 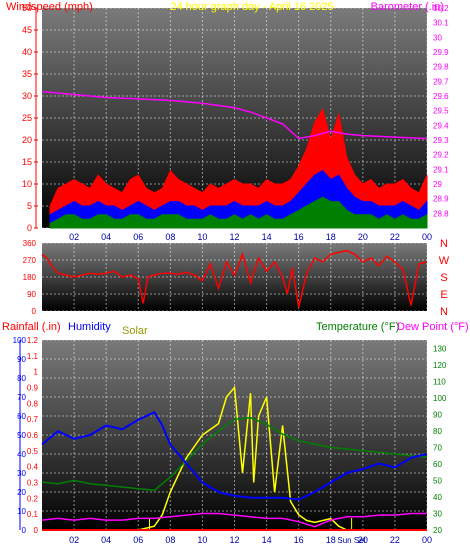 I want to click on wind-y-tick: 5, so click(x=29, y=206).